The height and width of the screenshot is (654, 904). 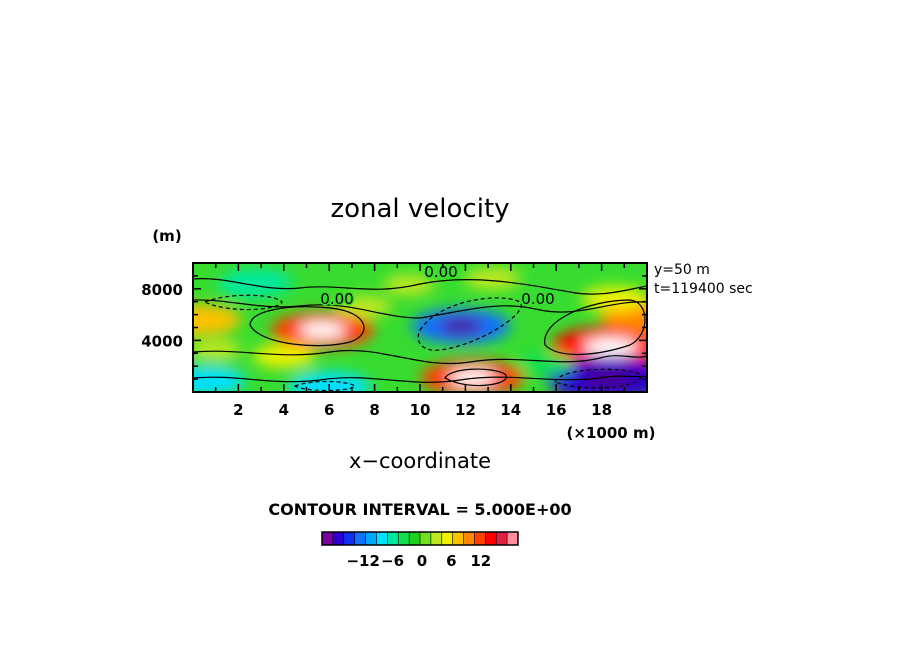 I want to click on y-axis-unit: (m), so click(x=166, y=236).